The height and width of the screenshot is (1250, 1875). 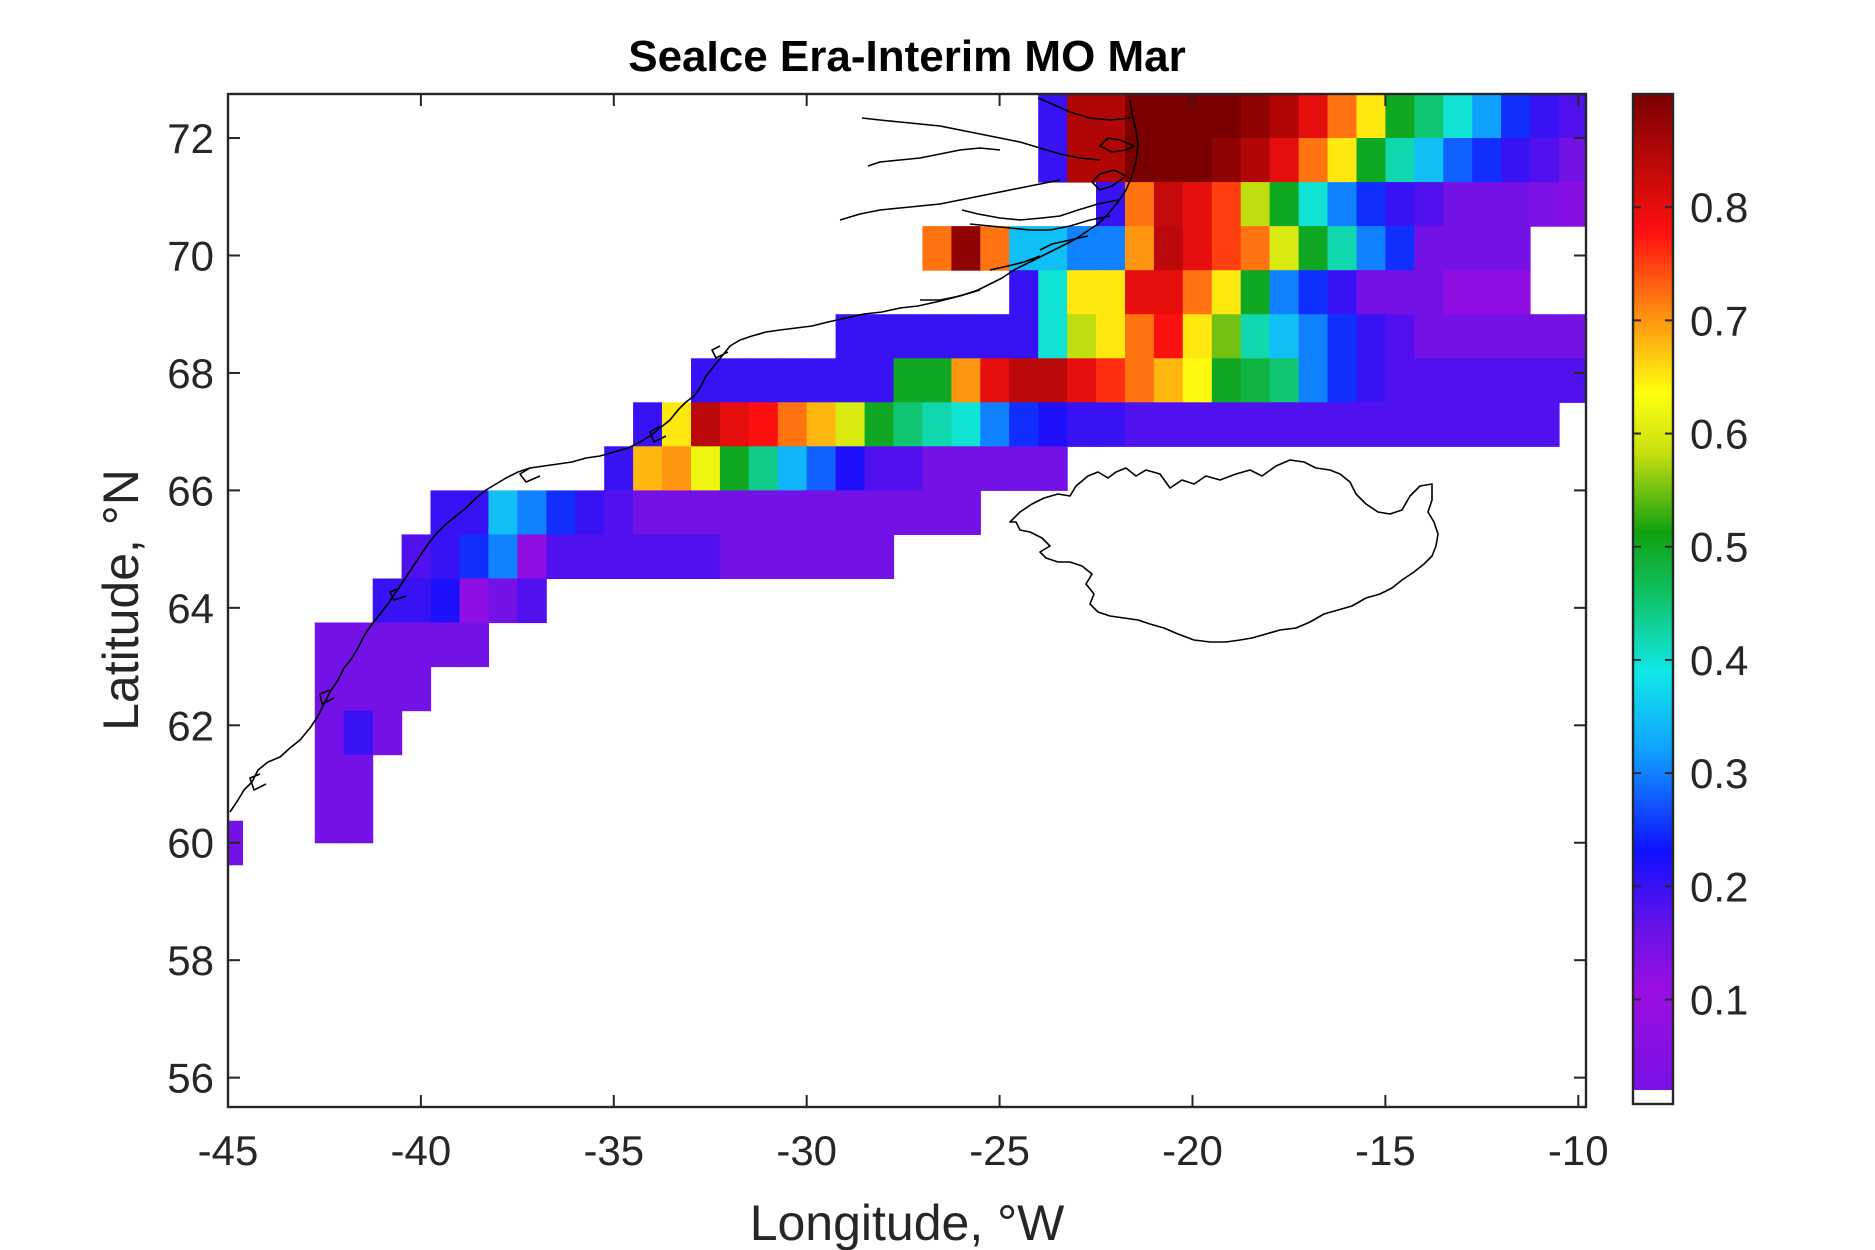 I want to click on y-tick-label: 60, so click(x=190, y=843).